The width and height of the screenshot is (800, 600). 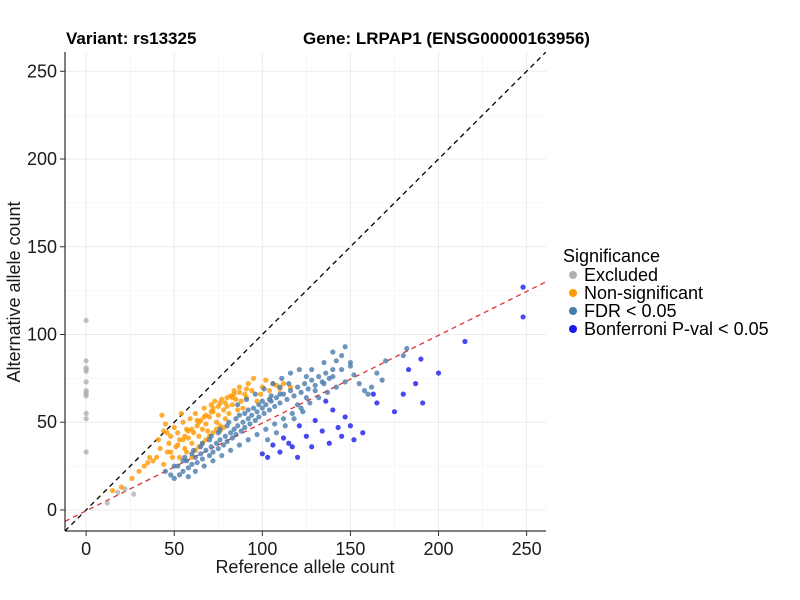 I want to click on x-tick-label: 200, so click(x=439, y=549).